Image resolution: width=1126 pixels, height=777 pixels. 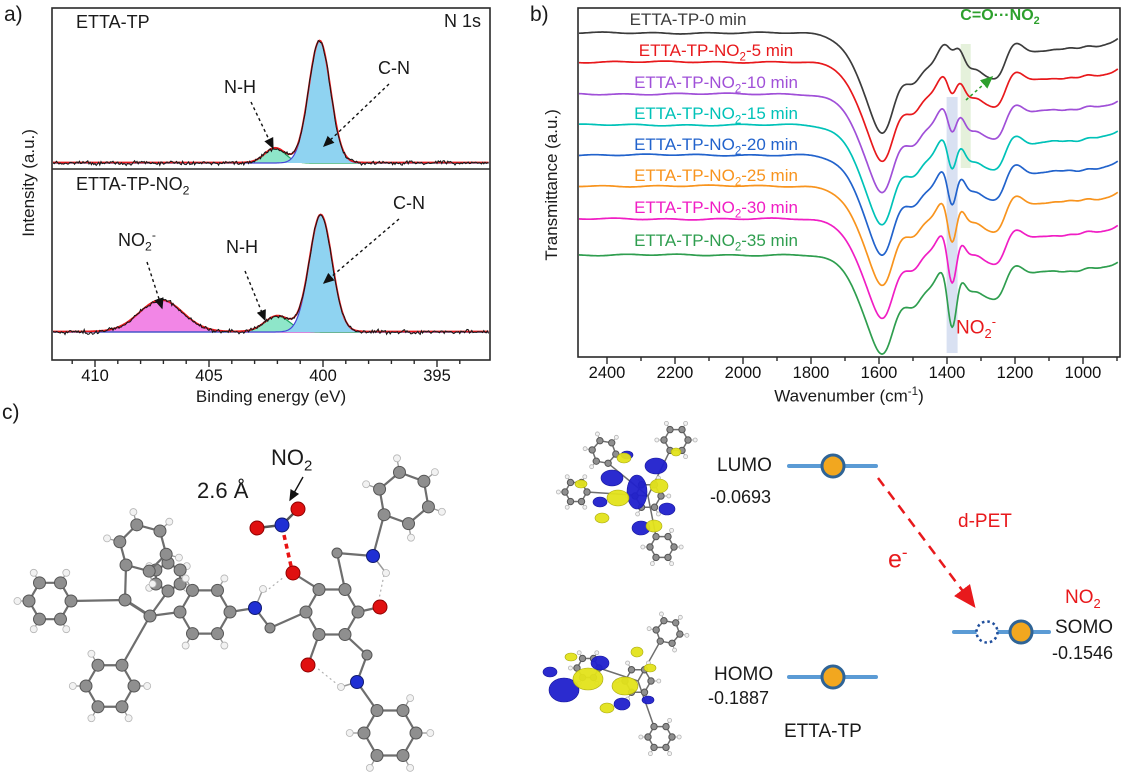 I want to click on annotation-co-no2: C=O···NO2, so click(x=1000, y=17).